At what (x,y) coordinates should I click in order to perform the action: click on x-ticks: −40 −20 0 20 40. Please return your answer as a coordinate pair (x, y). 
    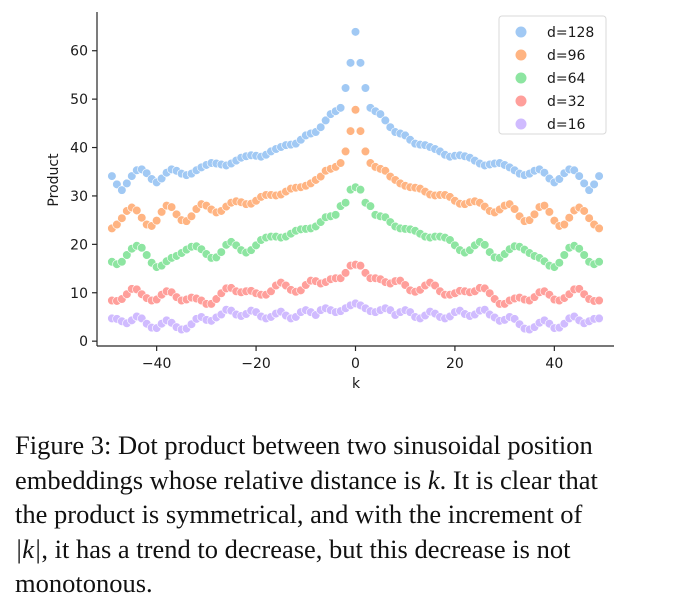
    Looking at the image, I should click on (352, 359).